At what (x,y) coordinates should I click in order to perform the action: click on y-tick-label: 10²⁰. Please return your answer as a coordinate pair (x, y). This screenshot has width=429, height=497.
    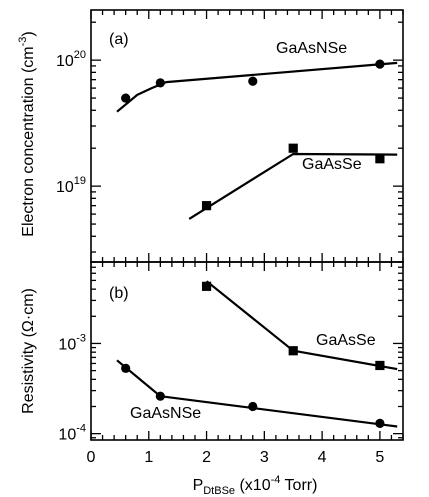
    Looking at the image, I should click on (71, 59).